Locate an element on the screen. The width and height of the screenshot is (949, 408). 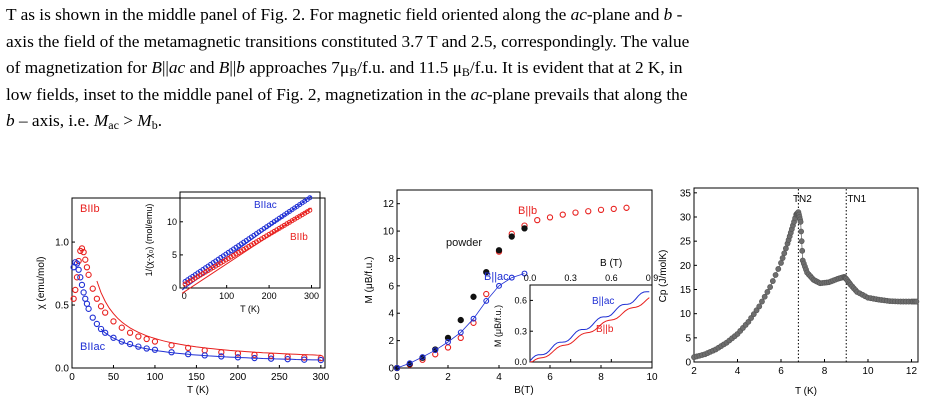
cp-xtick-label: 6 is located at coordinates (781, 371).